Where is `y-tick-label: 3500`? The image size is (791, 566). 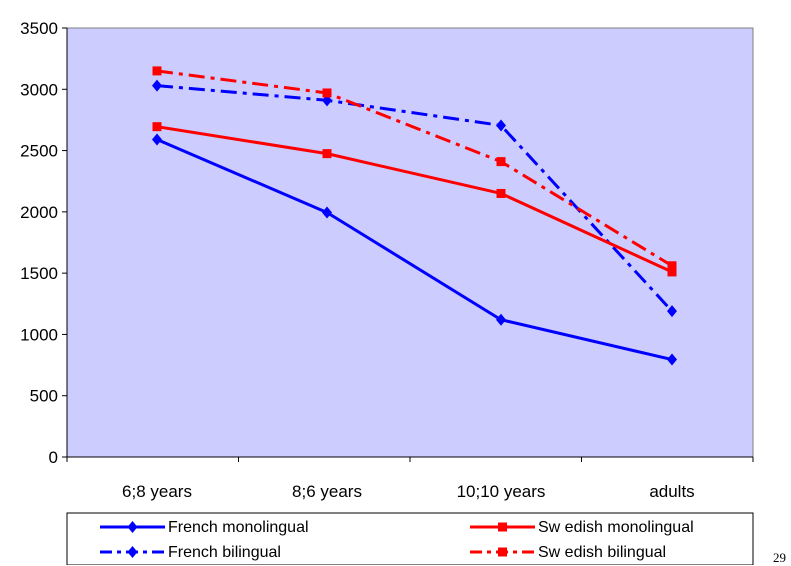 y-tick-label: 3500 is located at coordinates (39, 28).